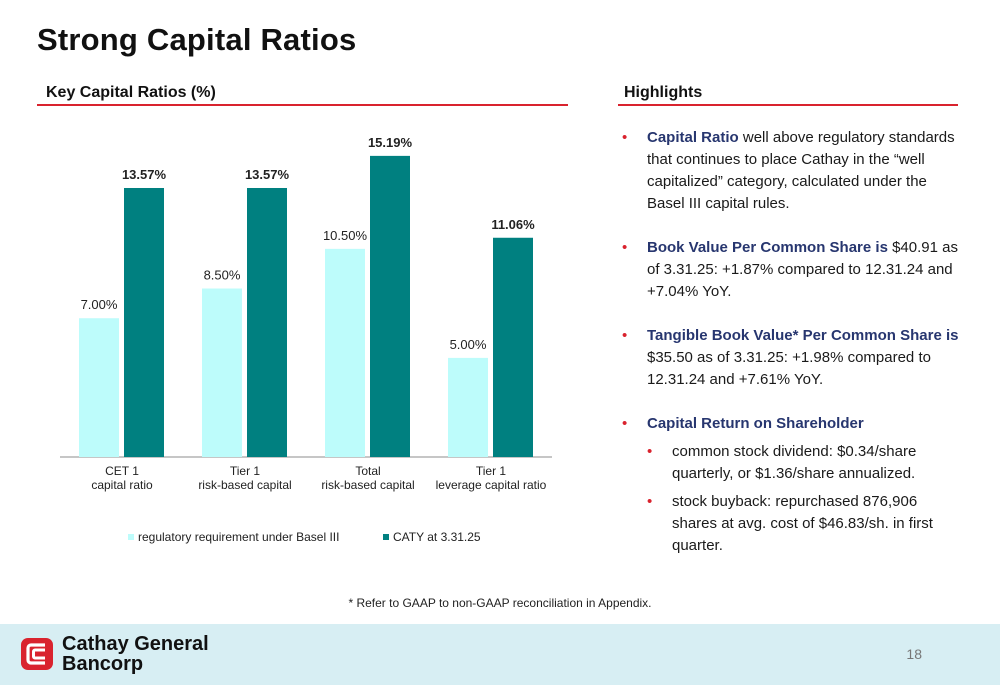 This screenshot has width=1000, height=685. I want to click on label-caty-3: 11.06%, so click(513, 224).